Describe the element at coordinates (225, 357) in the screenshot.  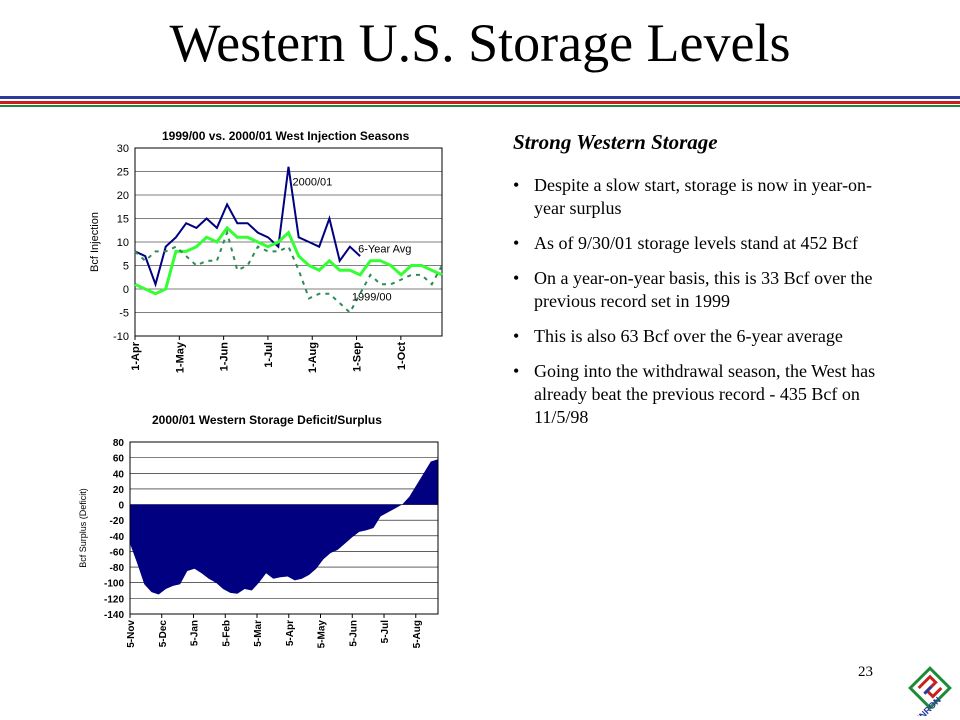
I see `x-tick-label: 1-Jun` at that location.